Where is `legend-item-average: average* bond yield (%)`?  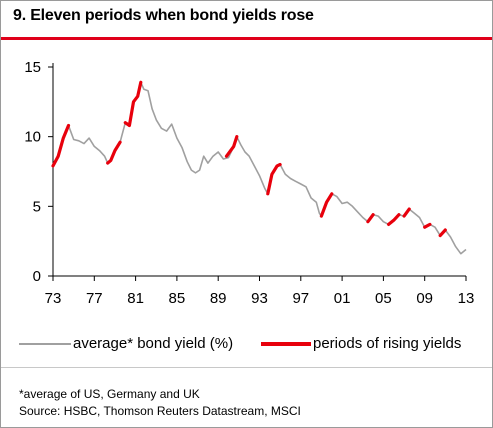 legend-item-average: average* bond yield (%) is located at coordinates (126, 343).